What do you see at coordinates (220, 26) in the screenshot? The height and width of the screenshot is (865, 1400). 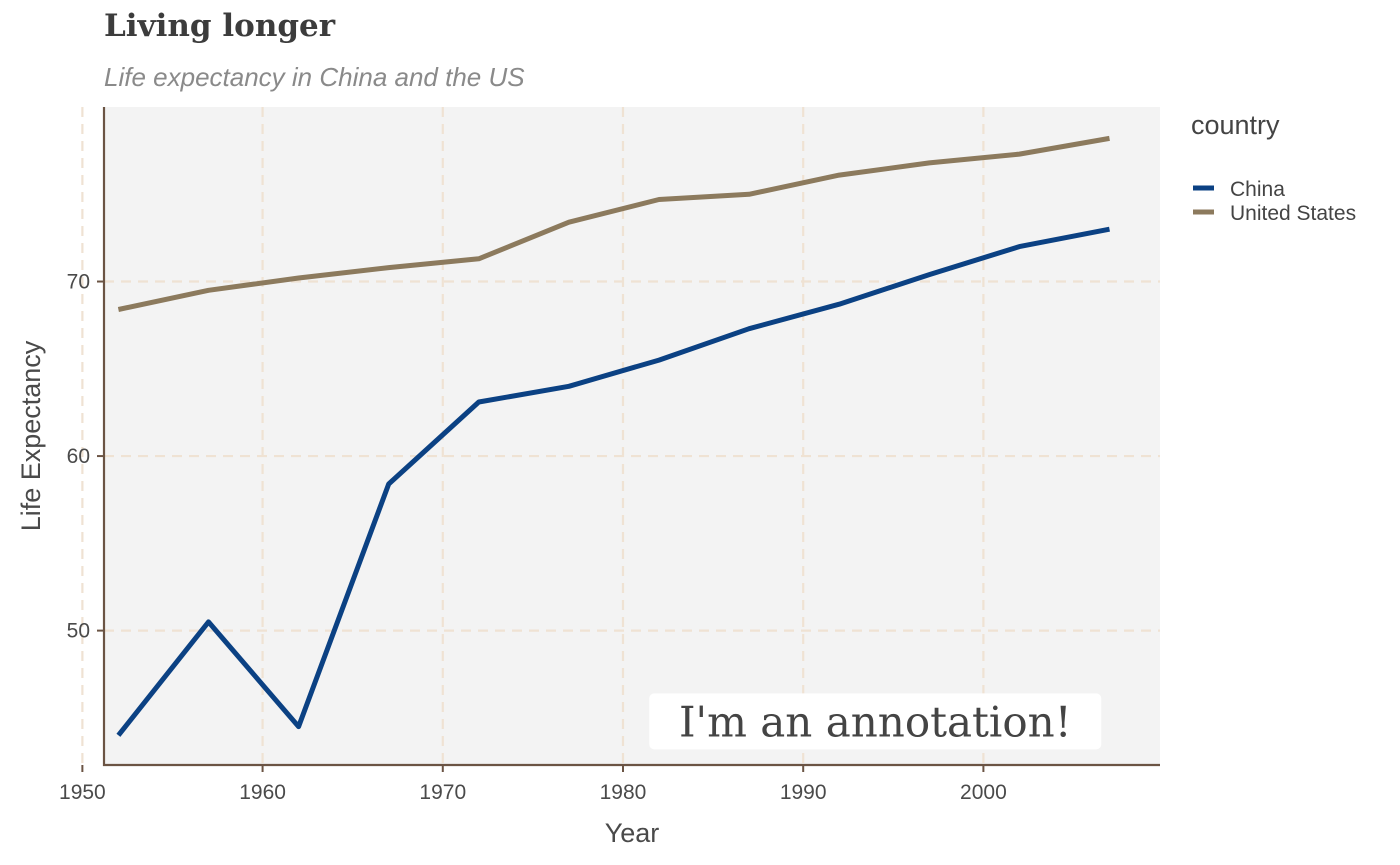 I see `chart-title: Living longer` at bounding box center [220, 26].